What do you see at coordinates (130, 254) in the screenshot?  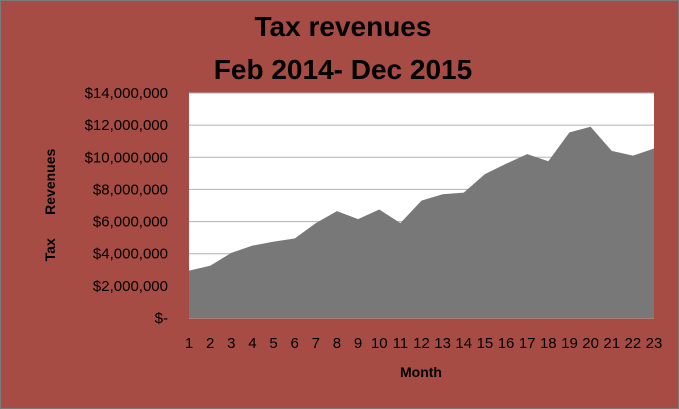 I see `y-tick-label: $4,000,000` at bounding box center [130, 254].